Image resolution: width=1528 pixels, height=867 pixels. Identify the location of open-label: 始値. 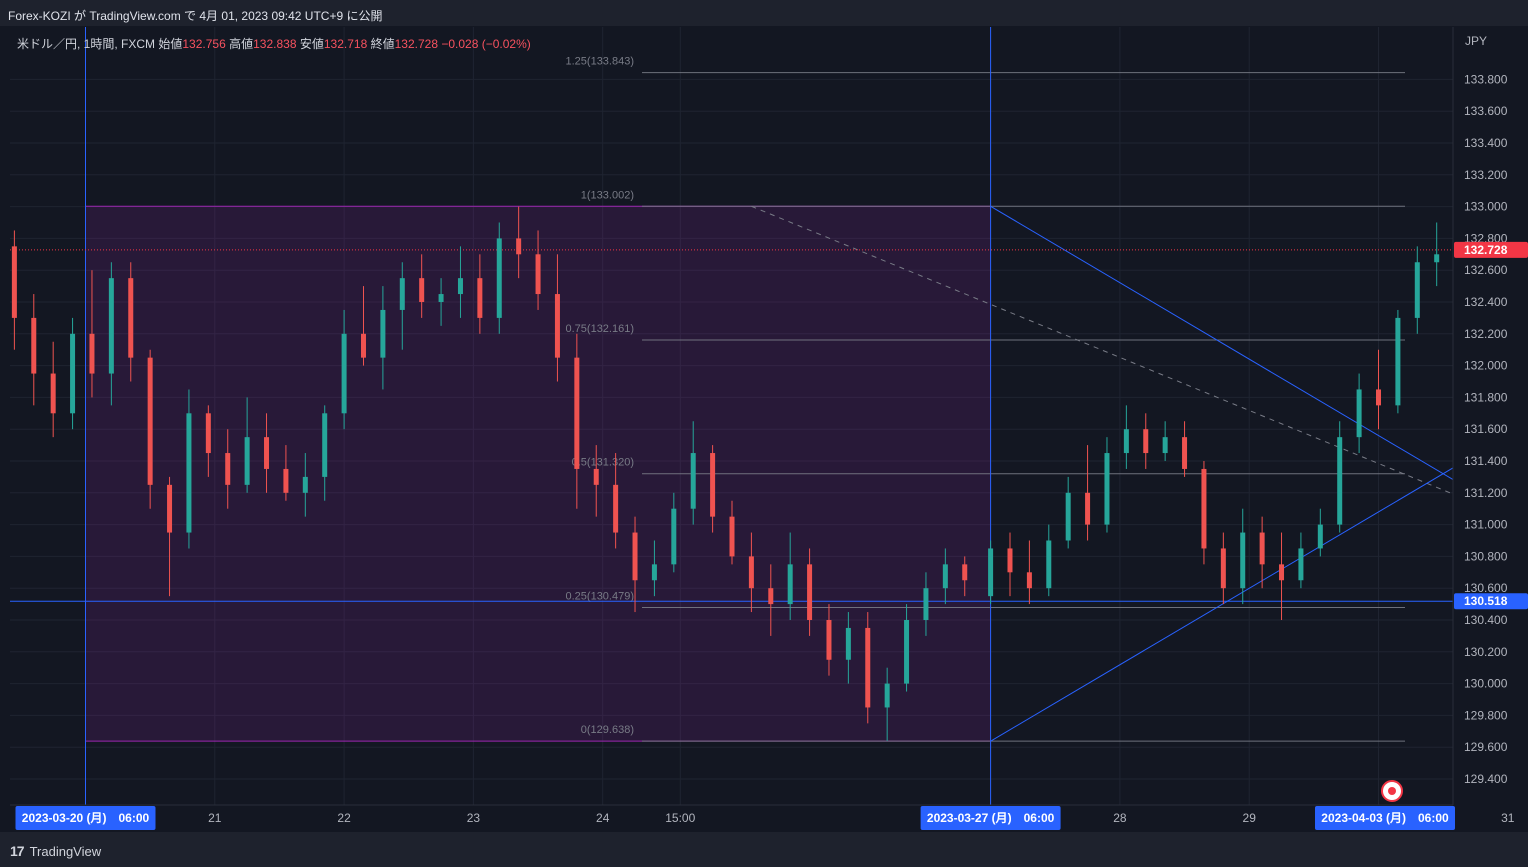
(170, 44).